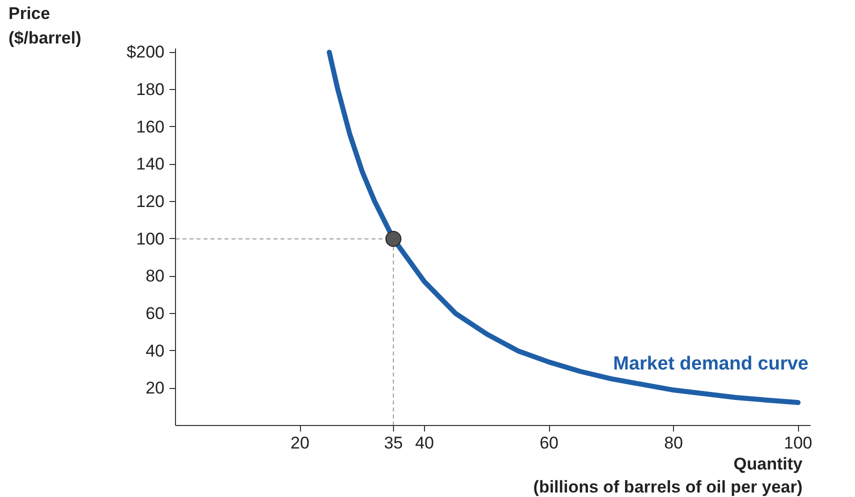 Image resolution: width=855 pixels, height=497 pixels. Describe the element at coordinates (155, 350) in the screenshot. I see `y-tick-label: 40` at that location.